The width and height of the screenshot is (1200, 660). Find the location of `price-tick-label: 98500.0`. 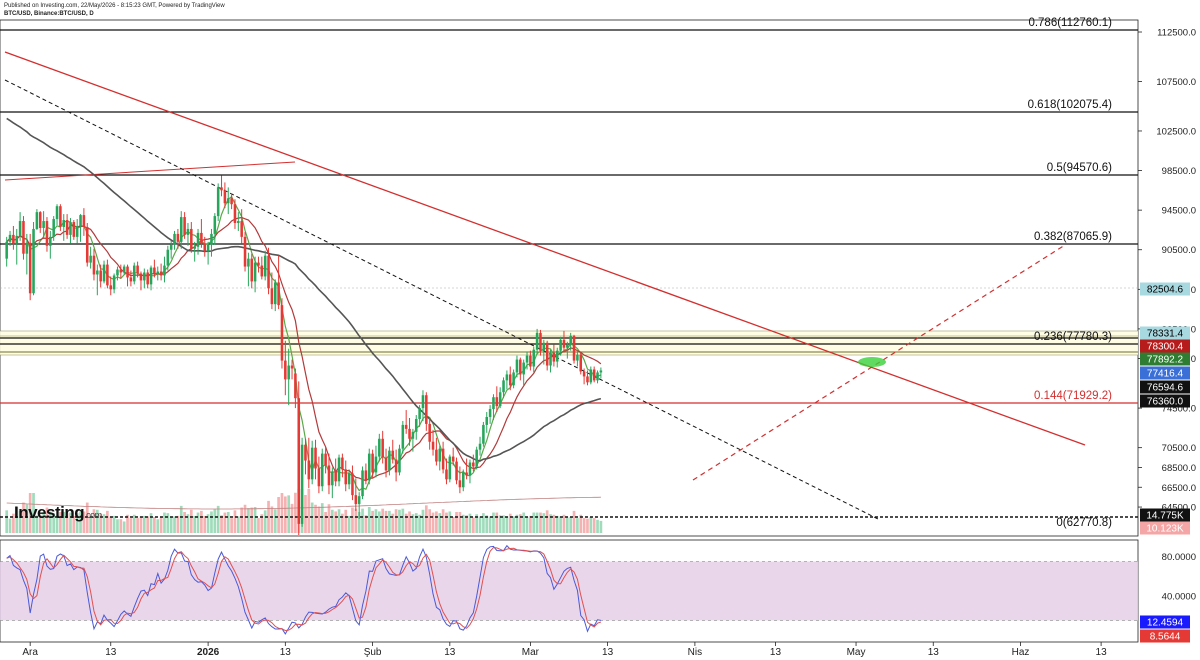

price-tick-label: 98500.0 is located at coordinates (1179, 171).